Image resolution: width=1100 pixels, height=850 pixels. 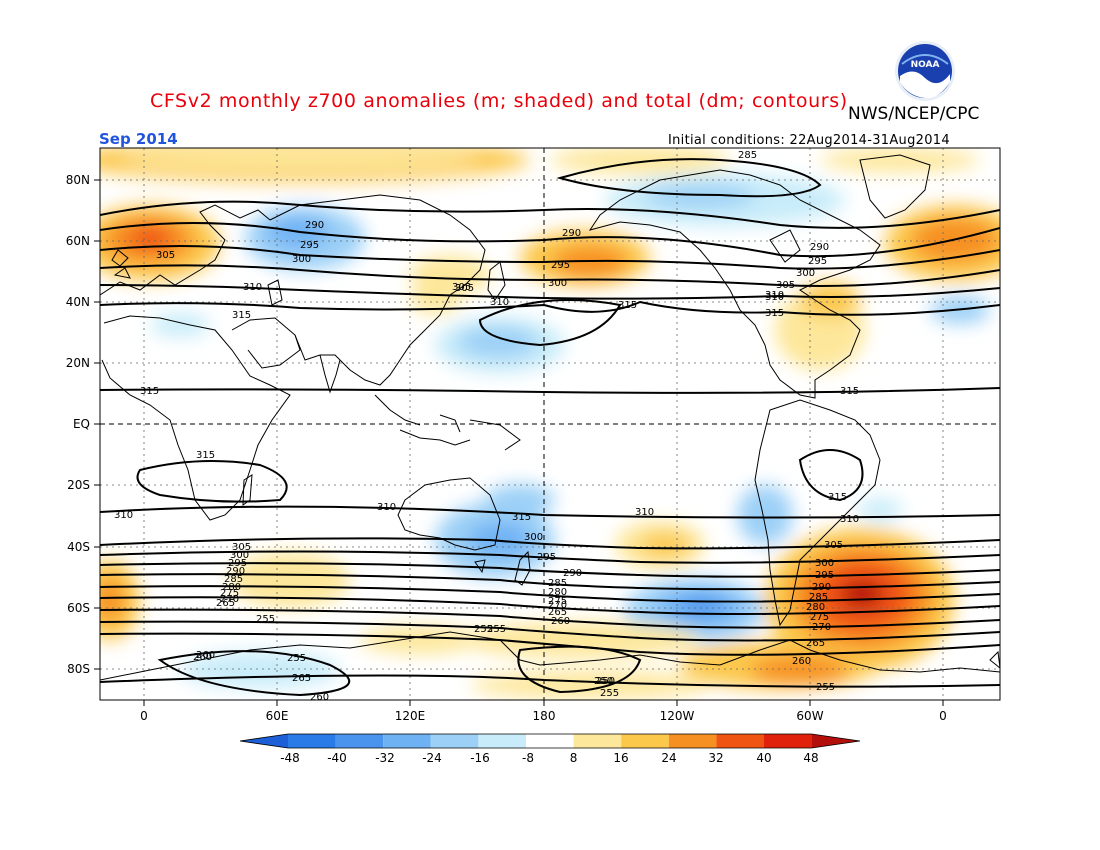 What do you see at coordinates (809, 140) in the screenshot?
I see `initial-conditions: Initial conditions: 22Aug2014-31Aug2014` at bounding box center [809, 140].